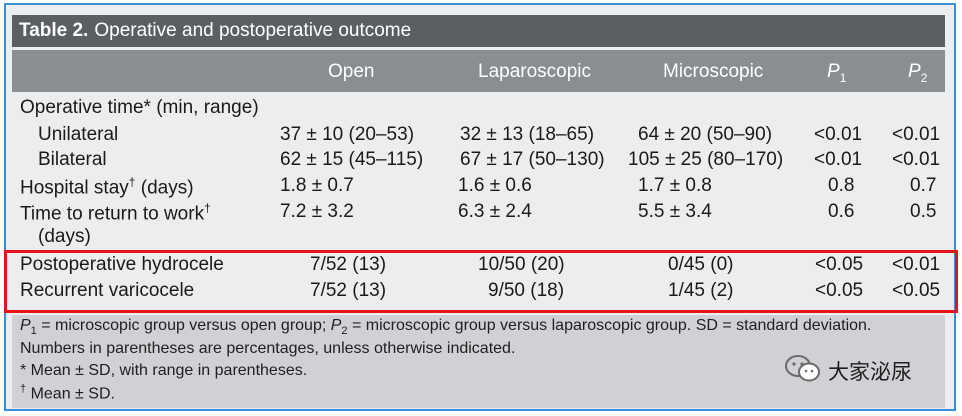 The height and width of the screenshot is (416, 962). What do you see at coordinates (526, 290) in the screenshot?
I see `cell-laparoscopic: 9/50 (18)` at bounding box center [526, 290].